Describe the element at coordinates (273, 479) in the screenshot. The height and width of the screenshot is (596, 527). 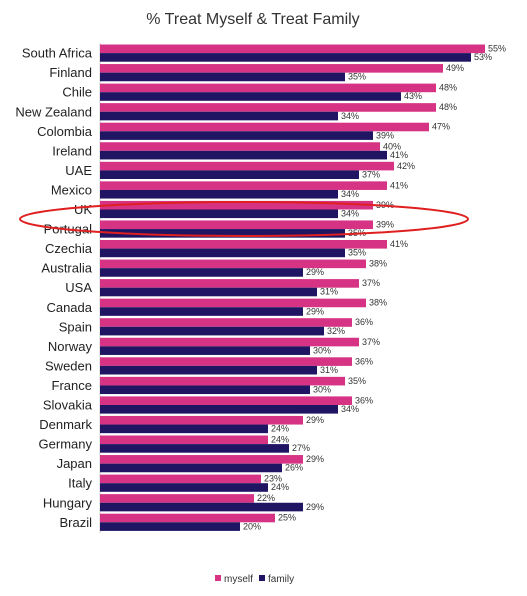
I see `value-label-myself-italy: 23%` at that location.